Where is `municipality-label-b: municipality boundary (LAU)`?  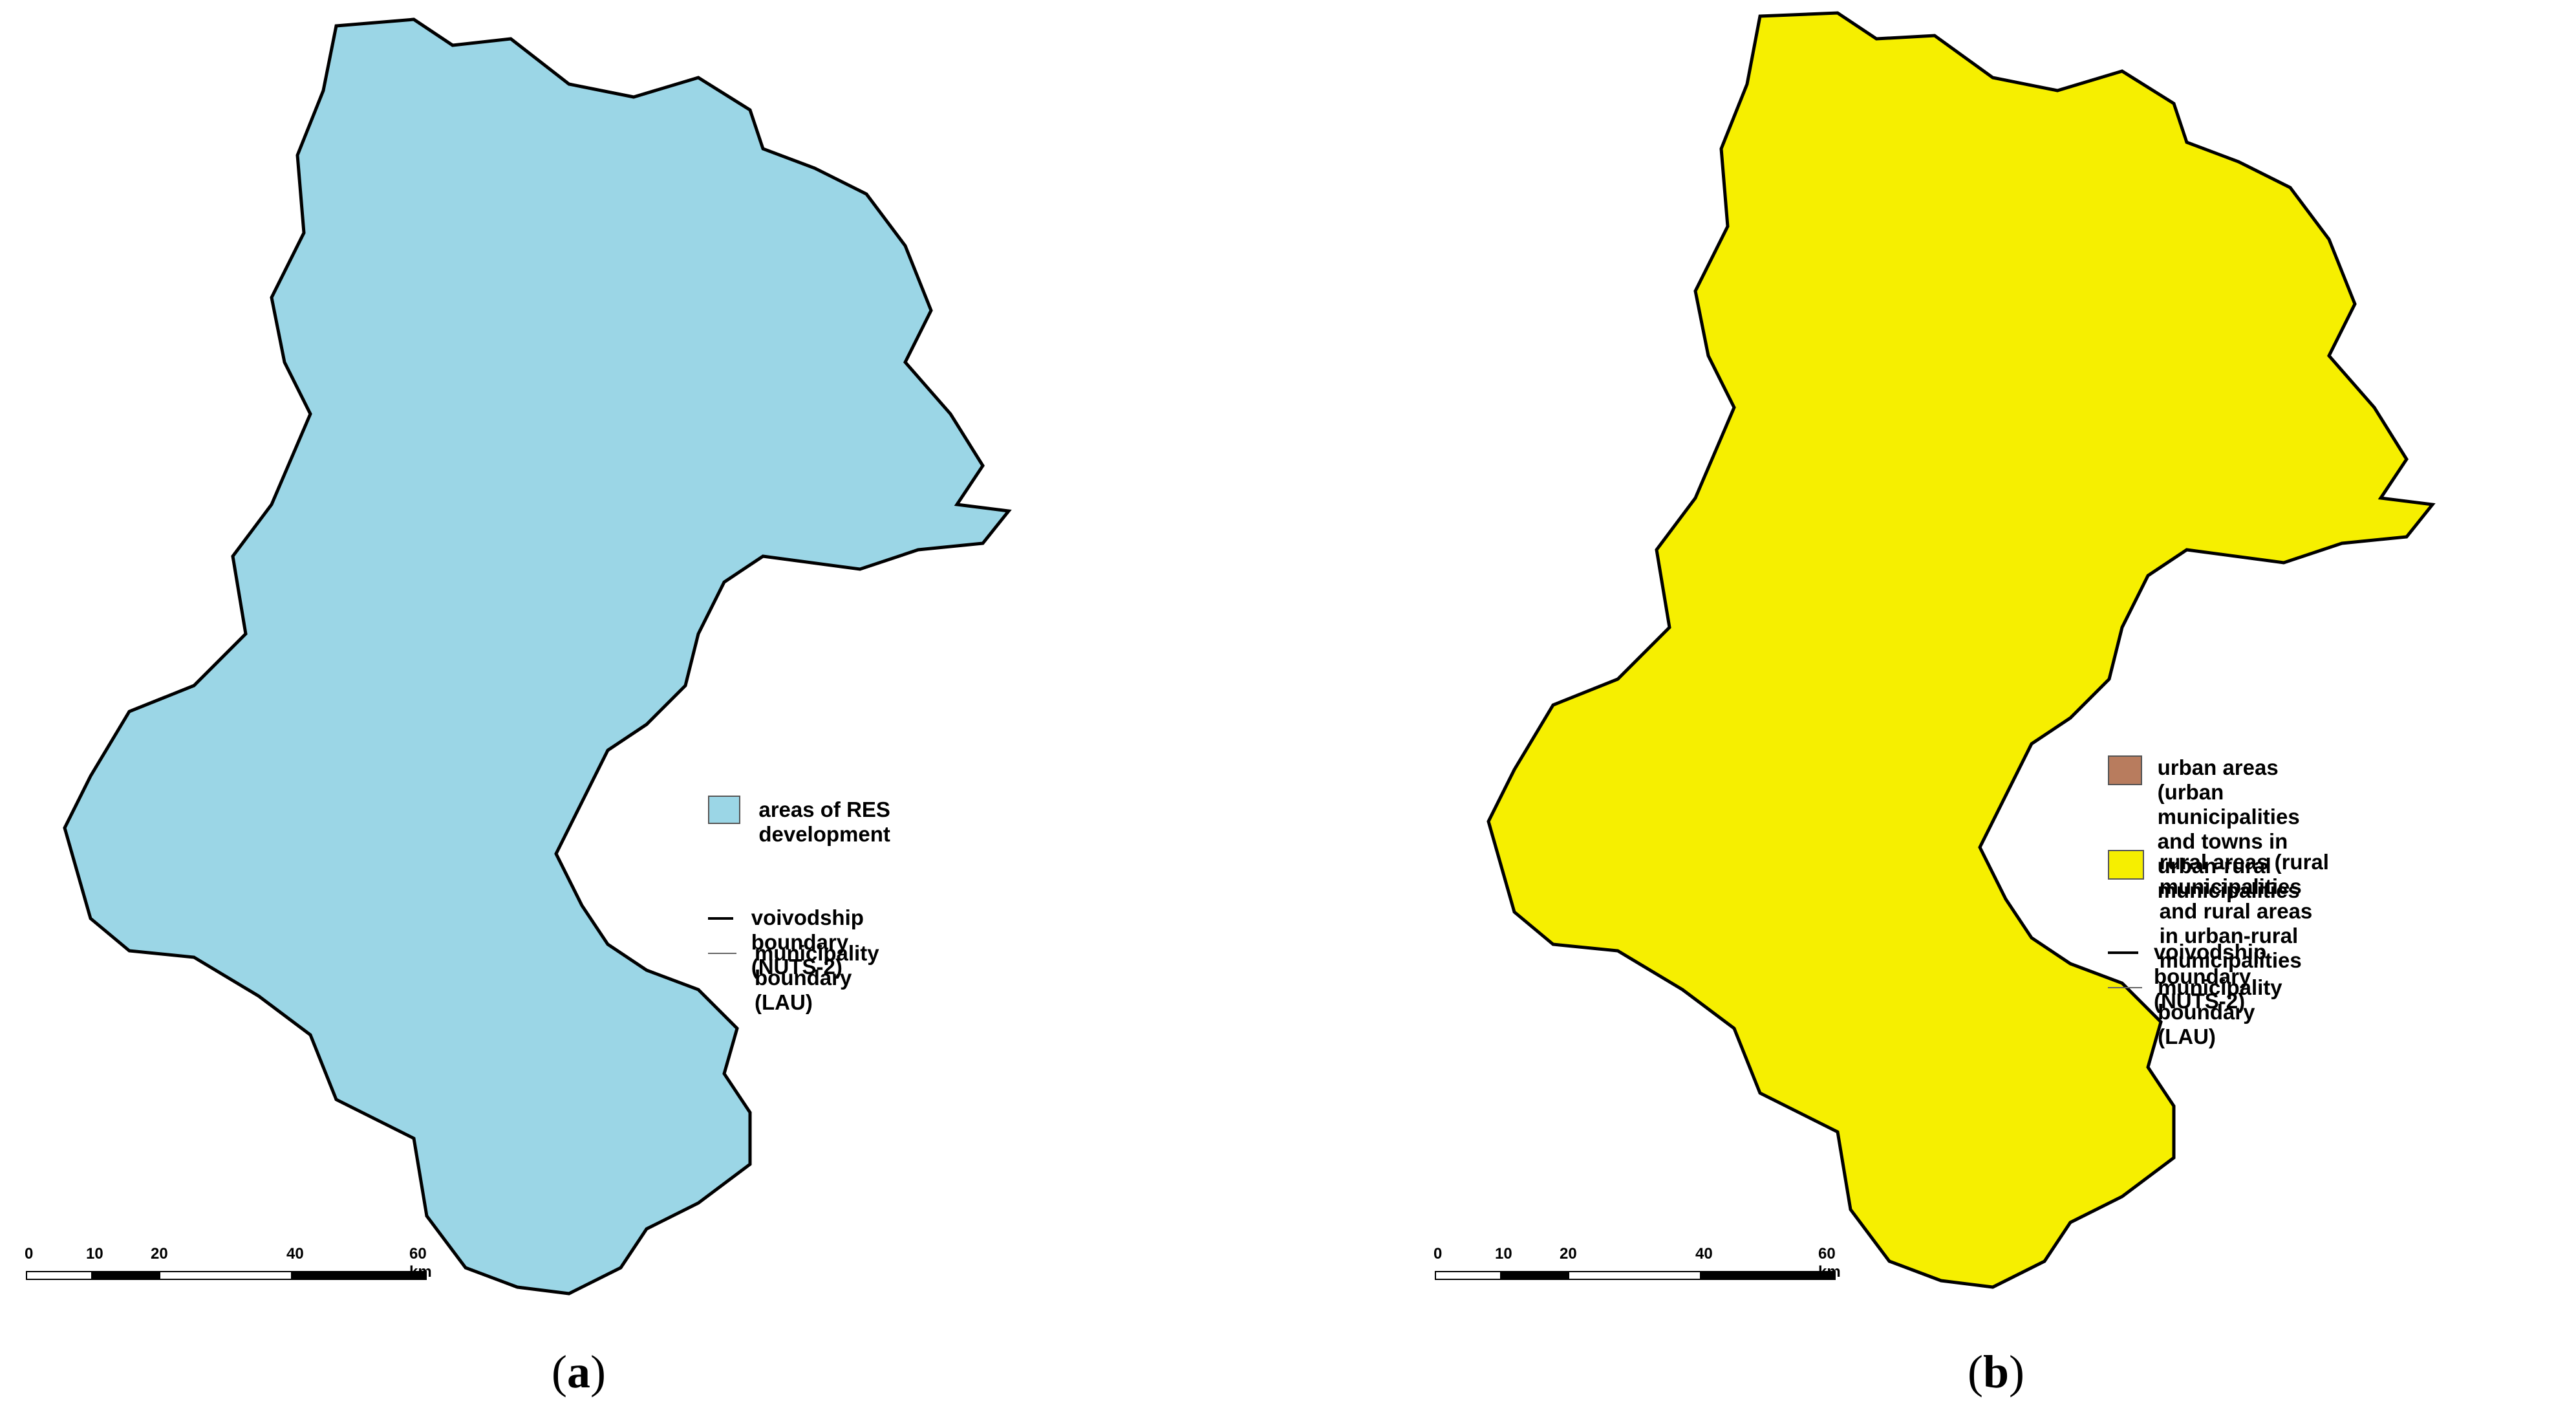
municipality-label-b: municipality boundary (LAU) is located at coordinates (2220, 1011).